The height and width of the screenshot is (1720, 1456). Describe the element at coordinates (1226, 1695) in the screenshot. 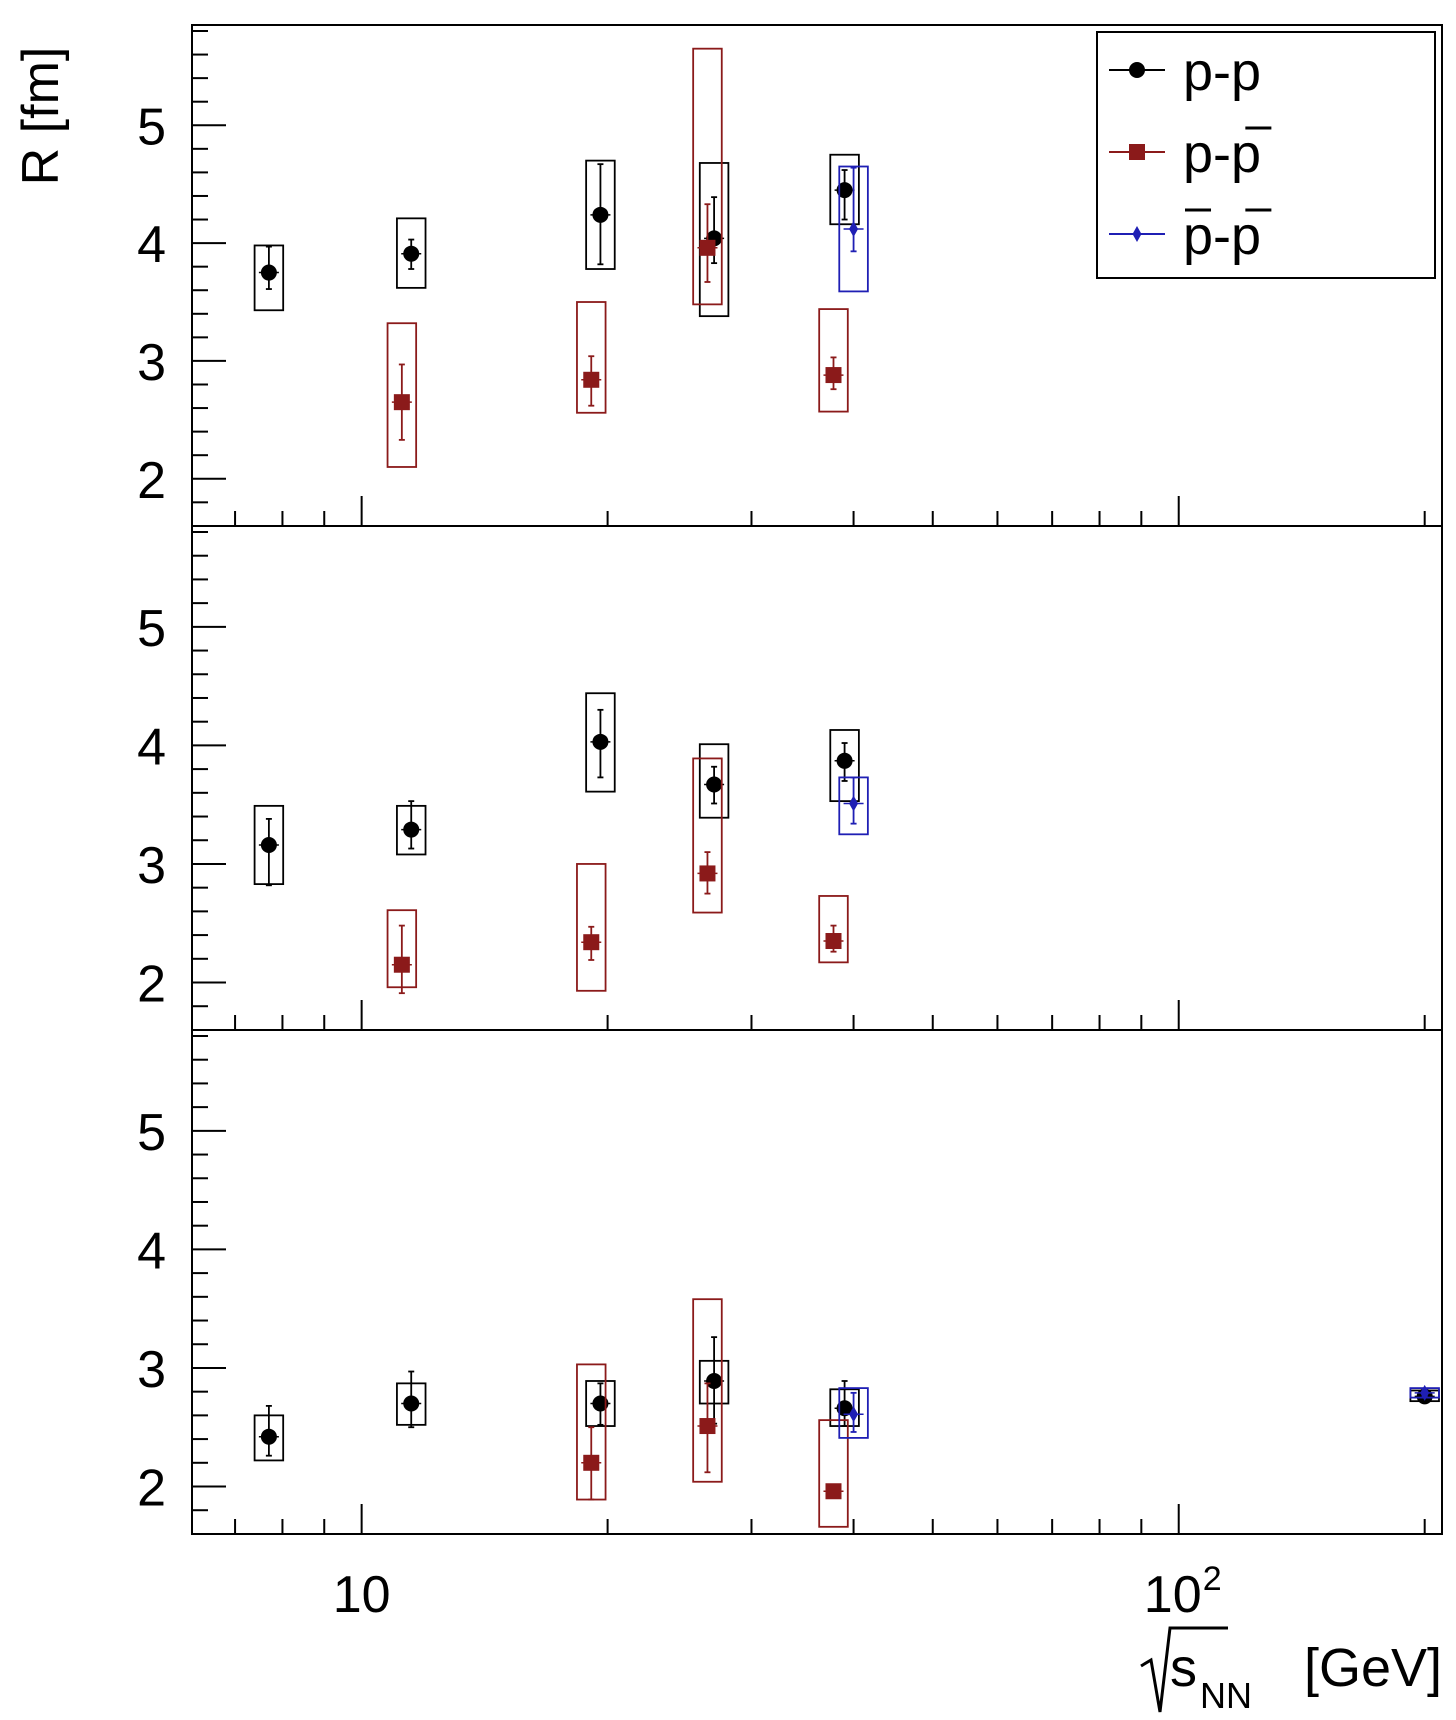

I see `x-axis-label-subscript: NN` at that location.